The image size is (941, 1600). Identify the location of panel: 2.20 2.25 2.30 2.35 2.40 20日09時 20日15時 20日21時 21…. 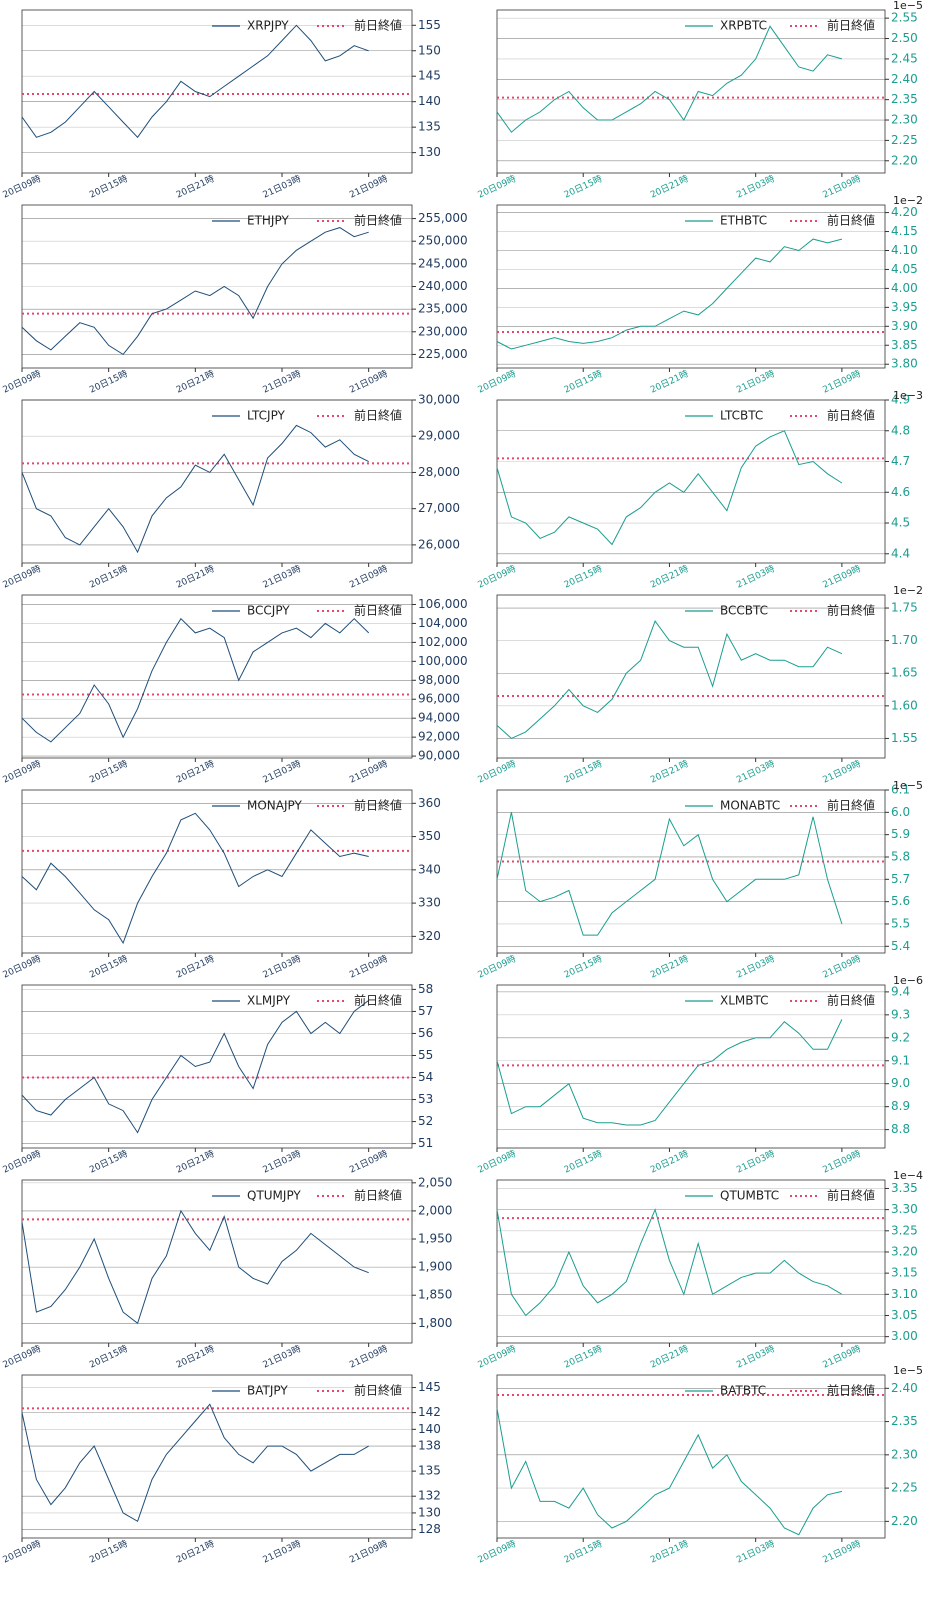
(699, 1465).